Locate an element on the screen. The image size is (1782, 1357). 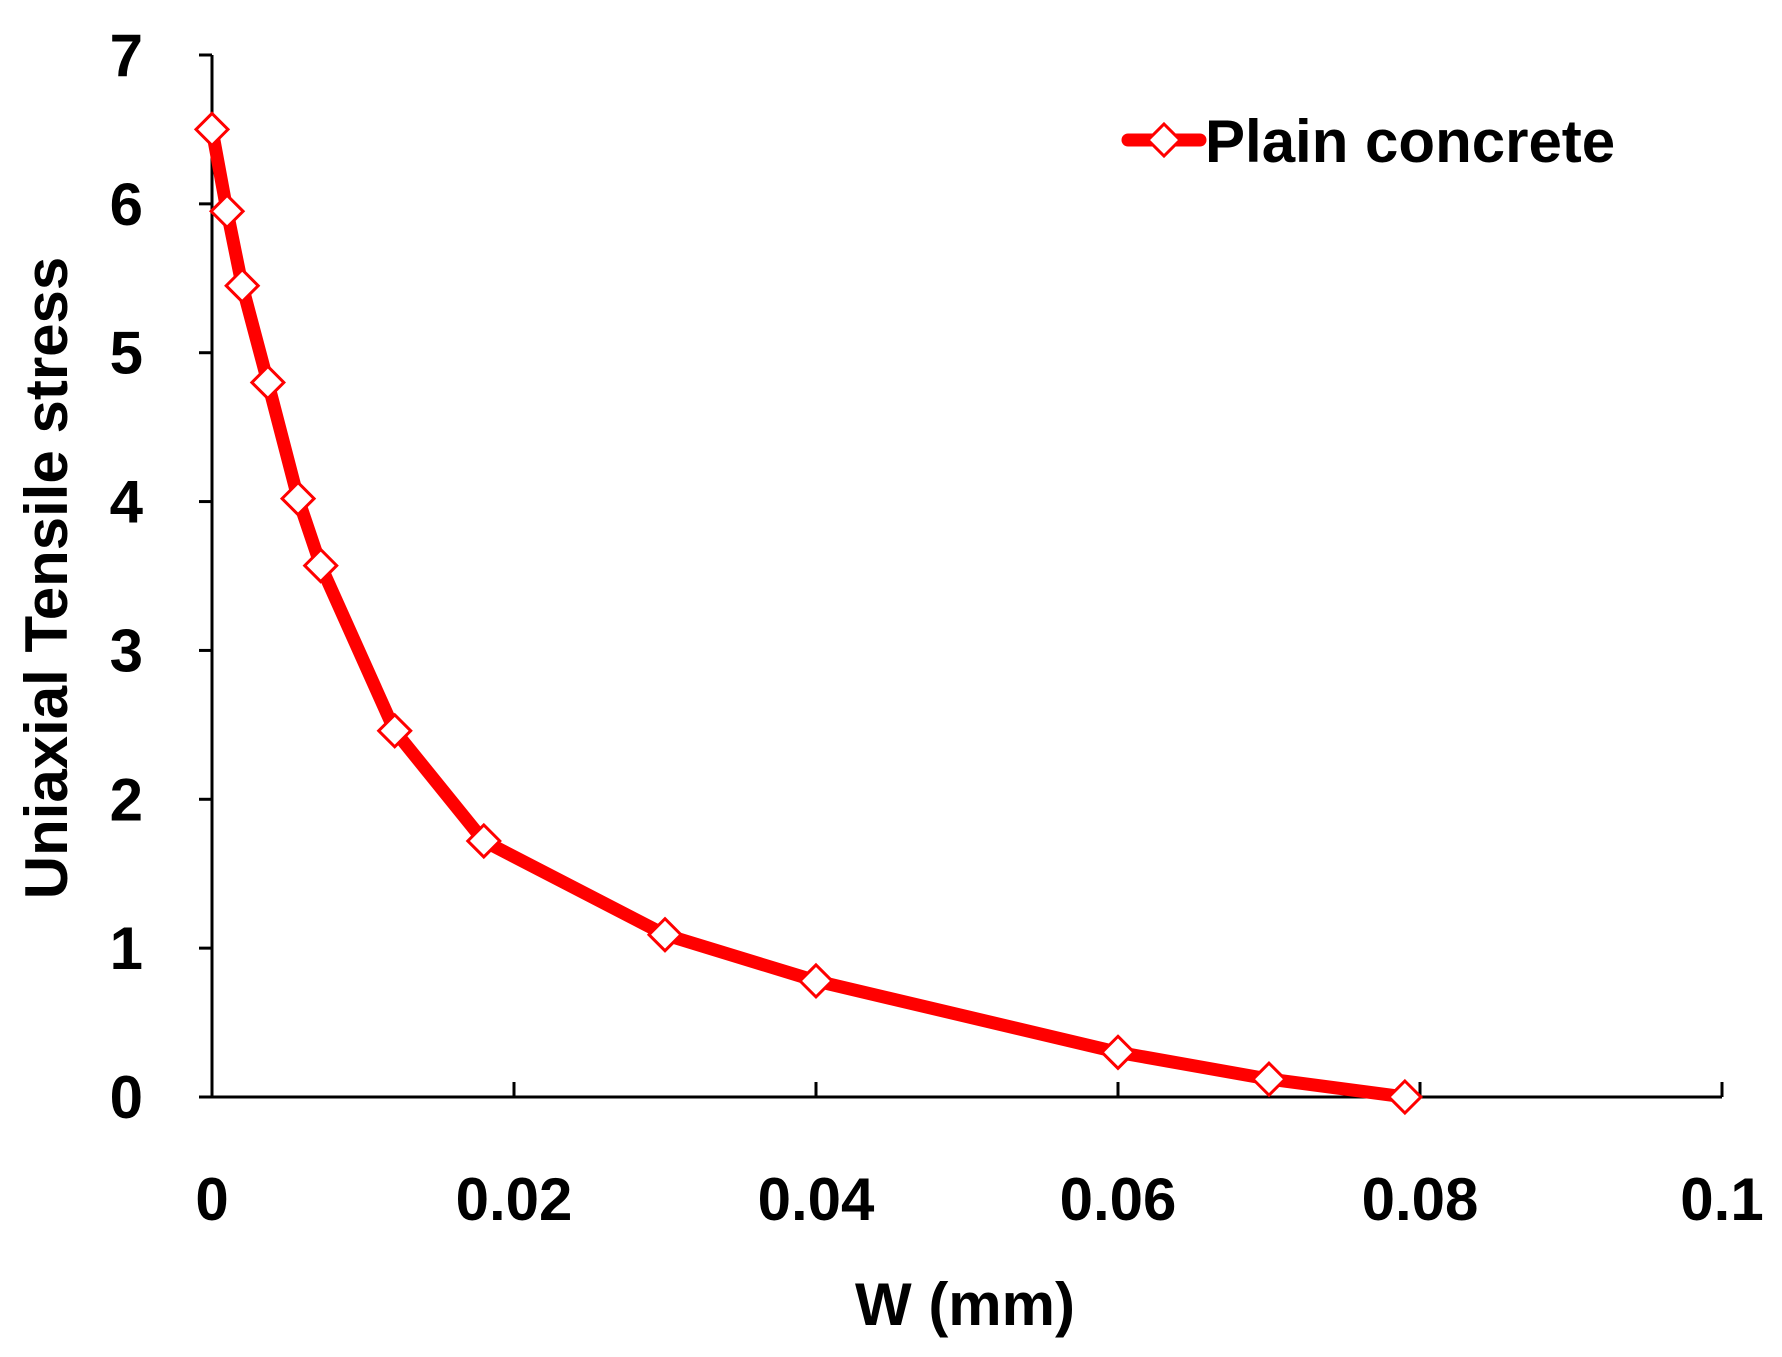
y-tick-label: 4 is located at coordinates (127, 502).